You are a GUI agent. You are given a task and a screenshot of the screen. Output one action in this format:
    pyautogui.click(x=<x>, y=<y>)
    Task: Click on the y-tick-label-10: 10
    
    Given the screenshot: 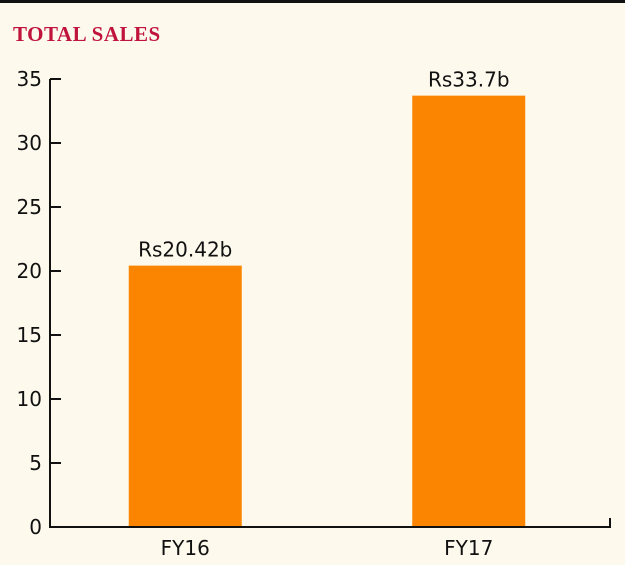 What is the action you would take?
    pyautogui.click(x=29, y=399)
    